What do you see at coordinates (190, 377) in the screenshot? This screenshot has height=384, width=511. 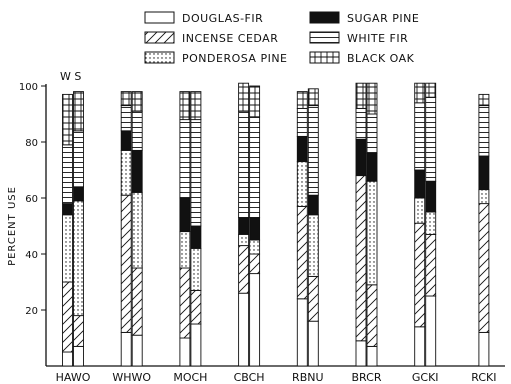 I see `category-label-moch: MOCH` at bounding box center [190, 377].